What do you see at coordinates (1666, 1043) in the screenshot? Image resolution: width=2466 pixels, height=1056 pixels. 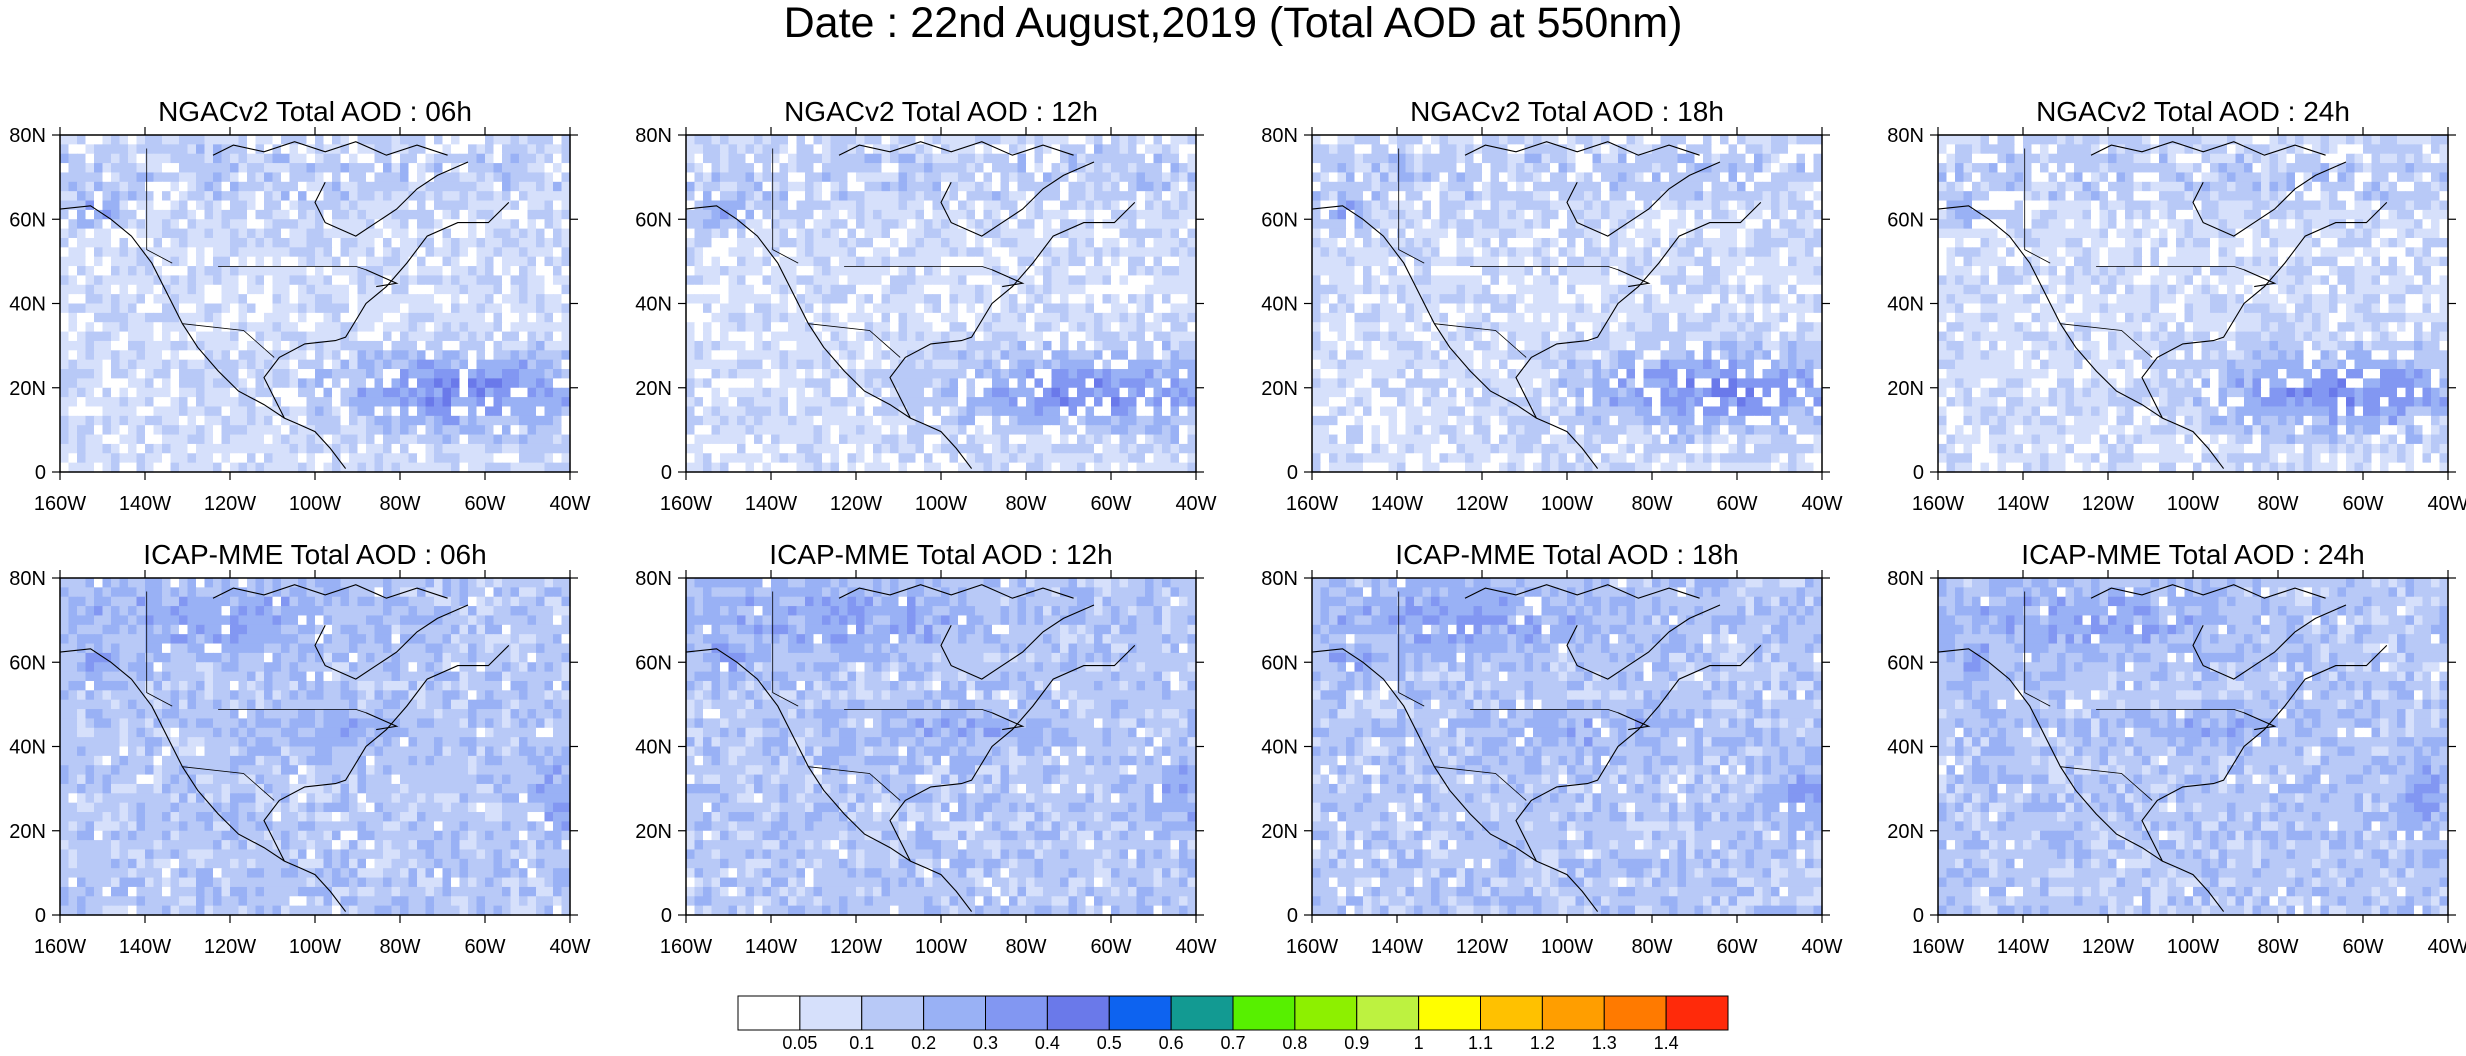 I see `colorbar-label: 1.4` at bounding box center [1666, 1043].